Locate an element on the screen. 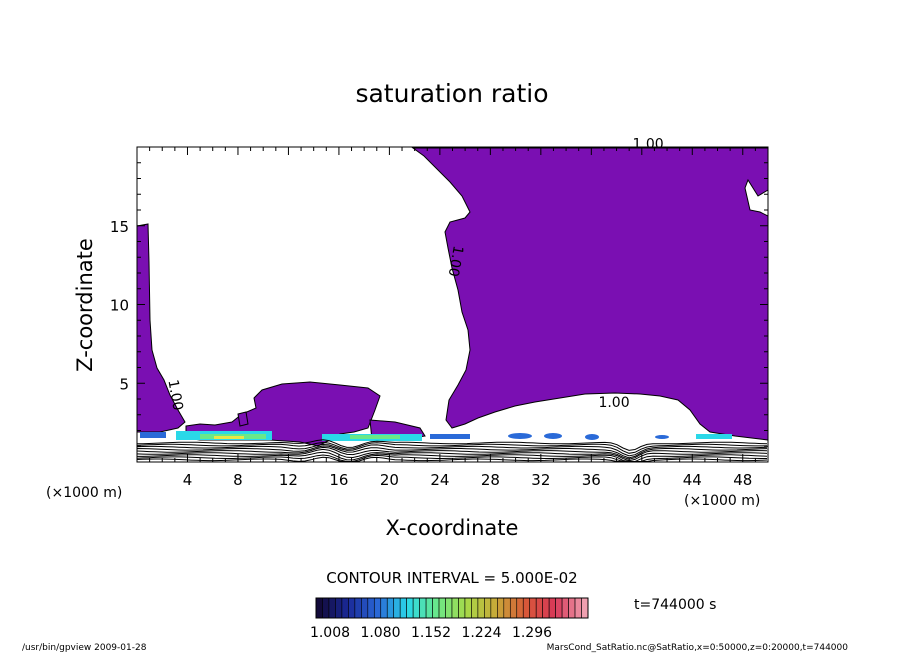 The width and height of the screenshot is (904, 654). y-tick-label-1: 10 is located at coordinates (119, 306).